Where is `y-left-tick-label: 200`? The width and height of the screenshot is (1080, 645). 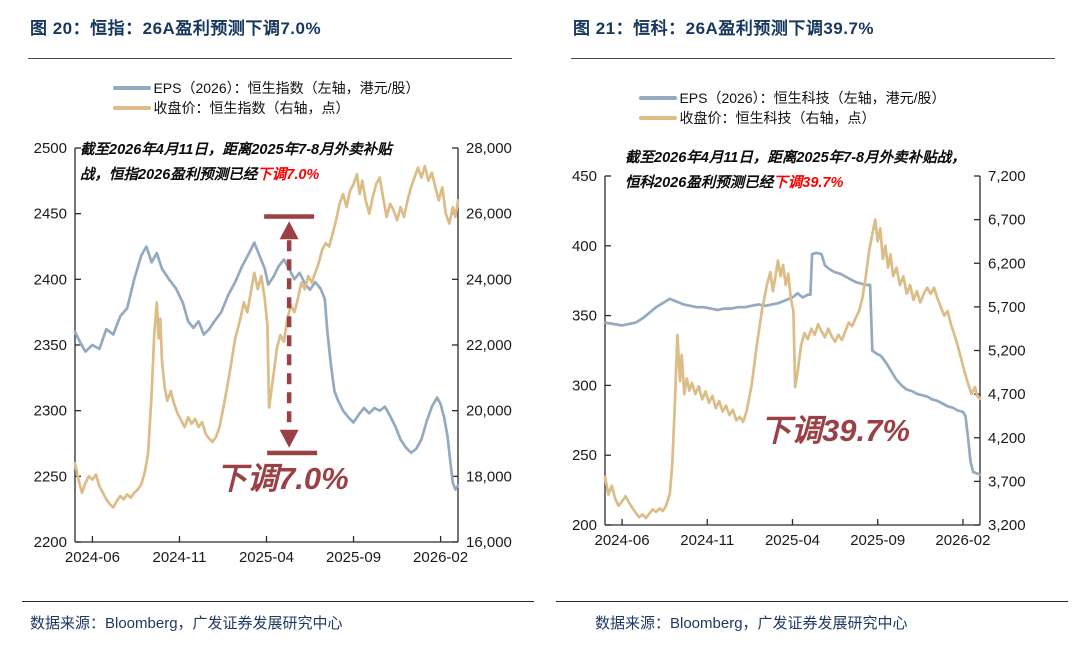
y-left-tick-label: 200 is located at coordinates (584, 525).